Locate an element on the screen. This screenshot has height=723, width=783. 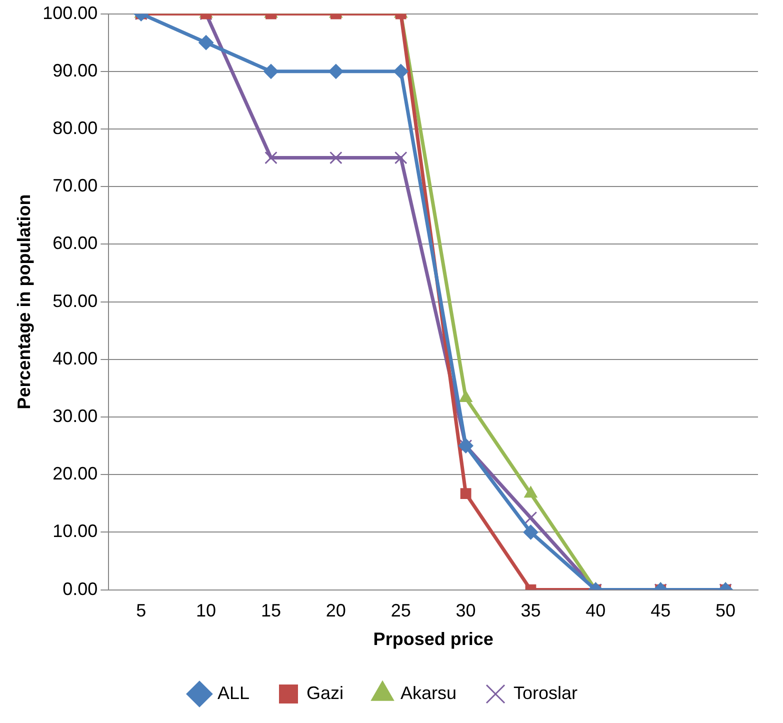
y-tick-label: 90.00 is located at coordinates (75, 70).